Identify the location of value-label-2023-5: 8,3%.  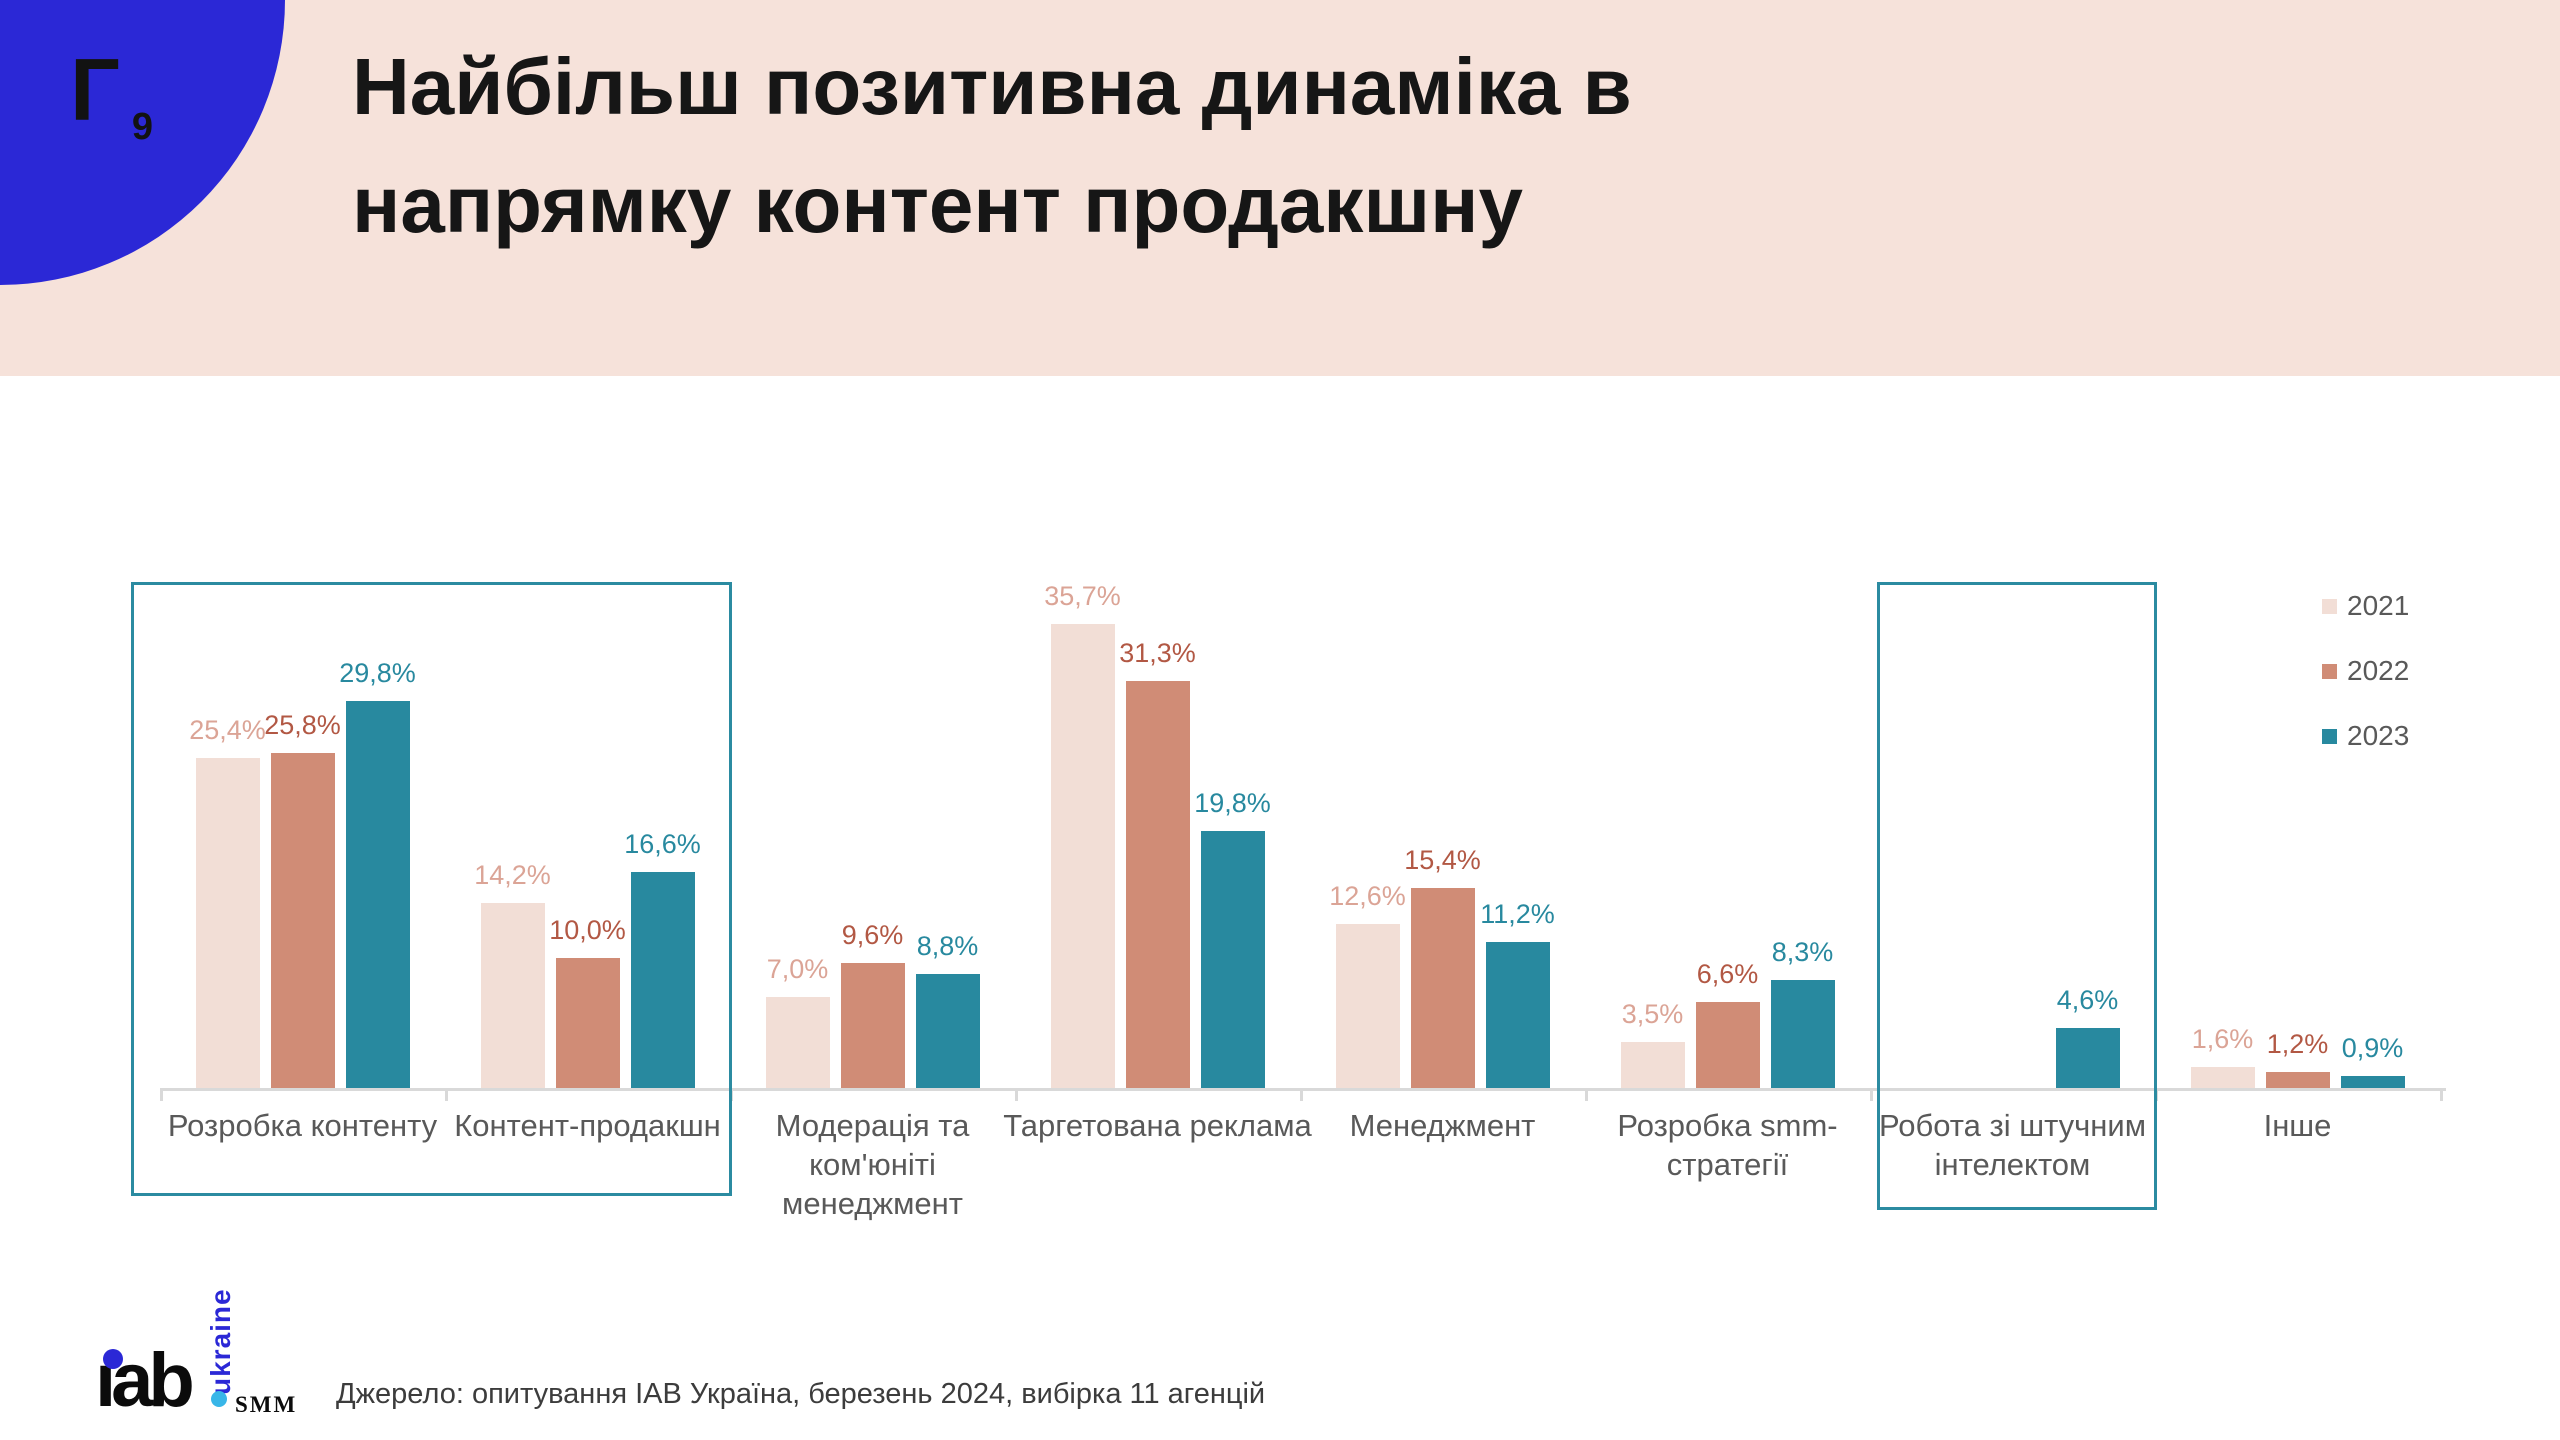
(1802, 952).